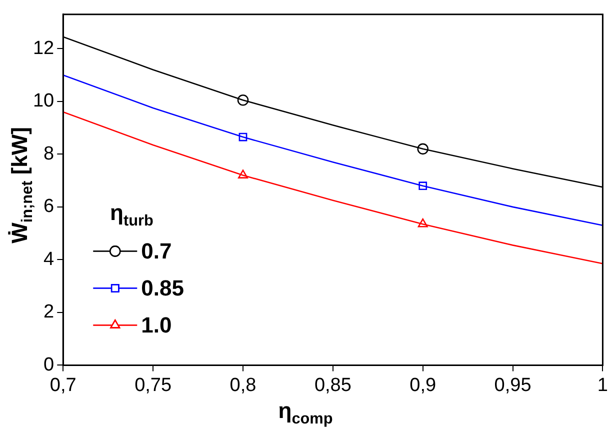 Image resolution: width=611 pixels, height=440 pixels. I want to click on y-tick-label: 8, so click(49, 153).